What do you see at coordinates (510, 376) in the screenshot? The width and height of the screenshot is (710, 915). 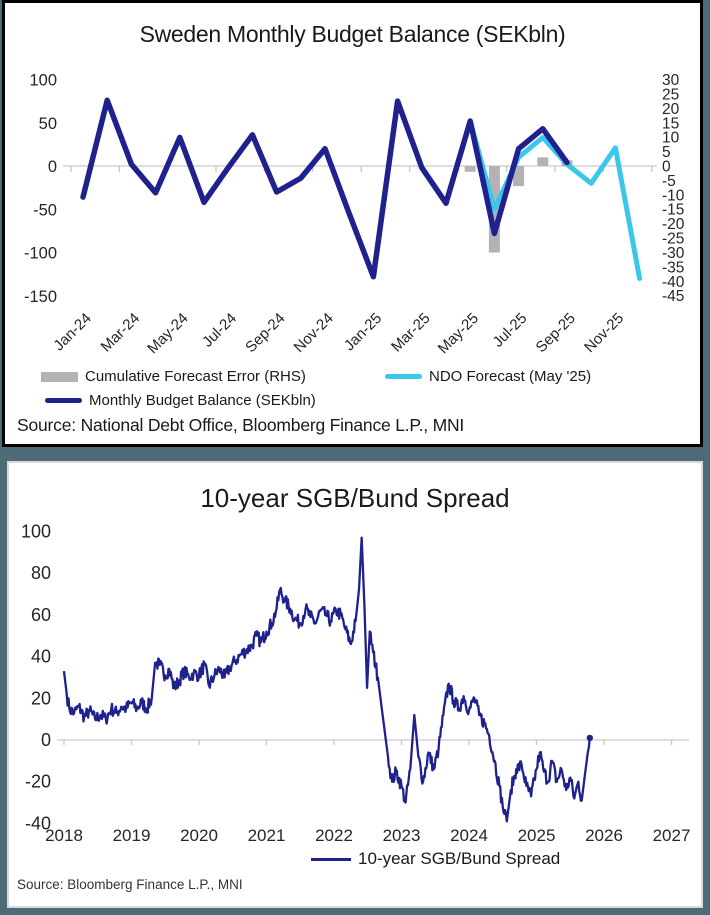 I see `legend-label-ndo-forecast: NDO Forecast (May '25)` at bounding box center [510, 376].